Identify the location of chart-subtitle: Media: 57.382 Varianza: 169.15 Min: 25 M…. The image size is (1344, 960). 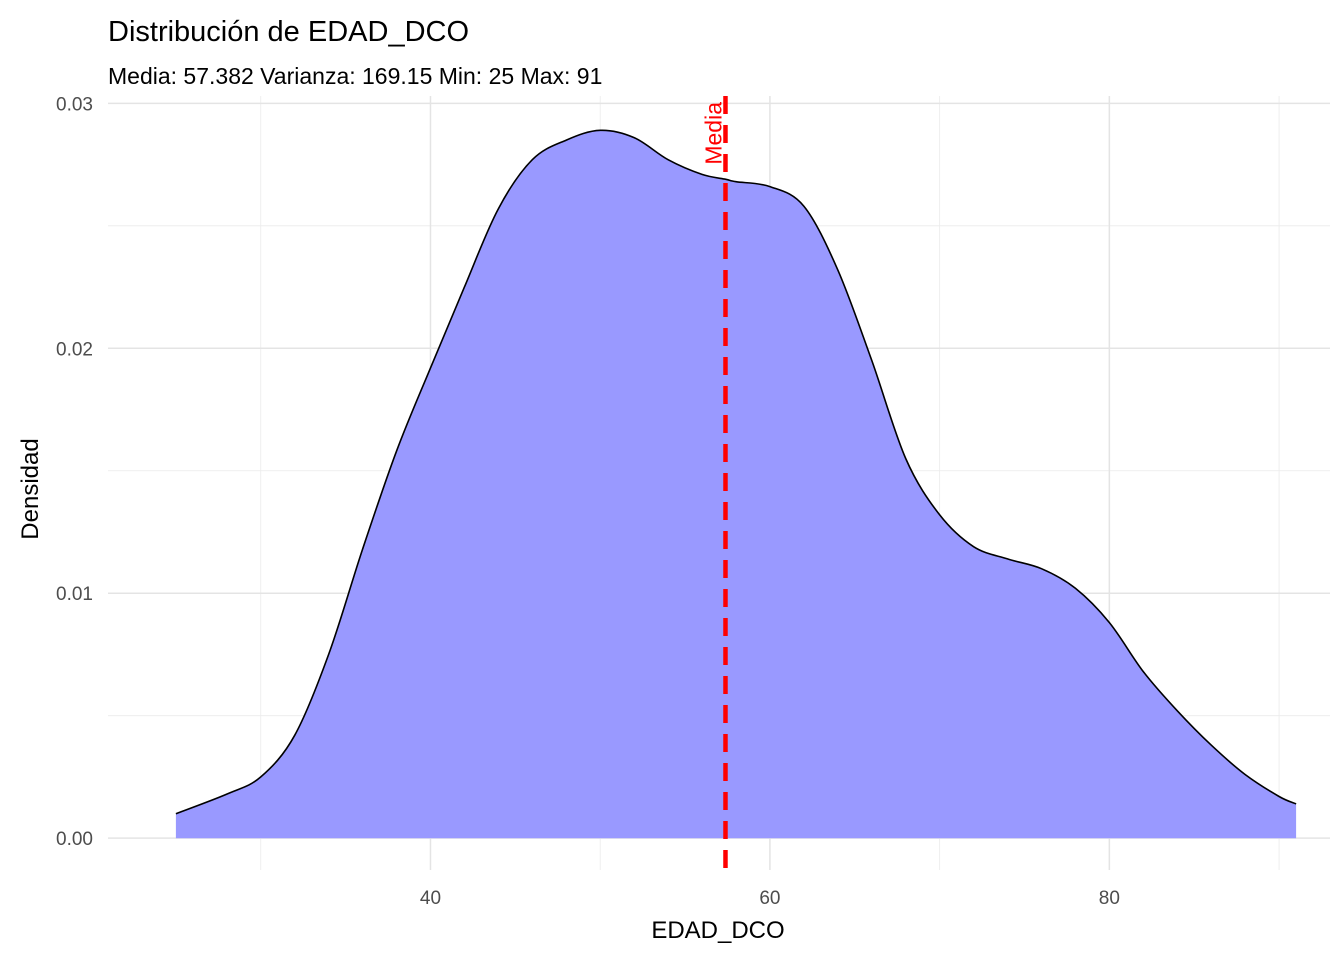
(355, 76).